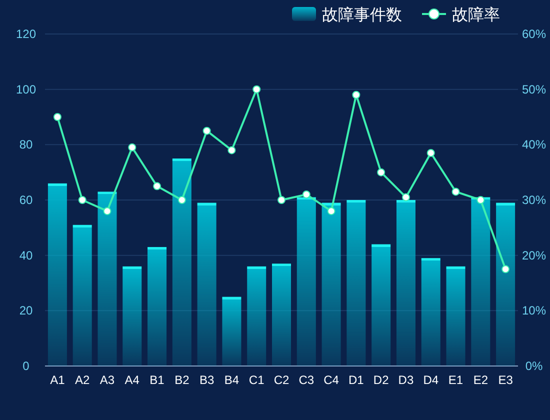 The height and width of the screenshot is (420, 550). I want to click on x-tick-label: B2, so click(182, 380).